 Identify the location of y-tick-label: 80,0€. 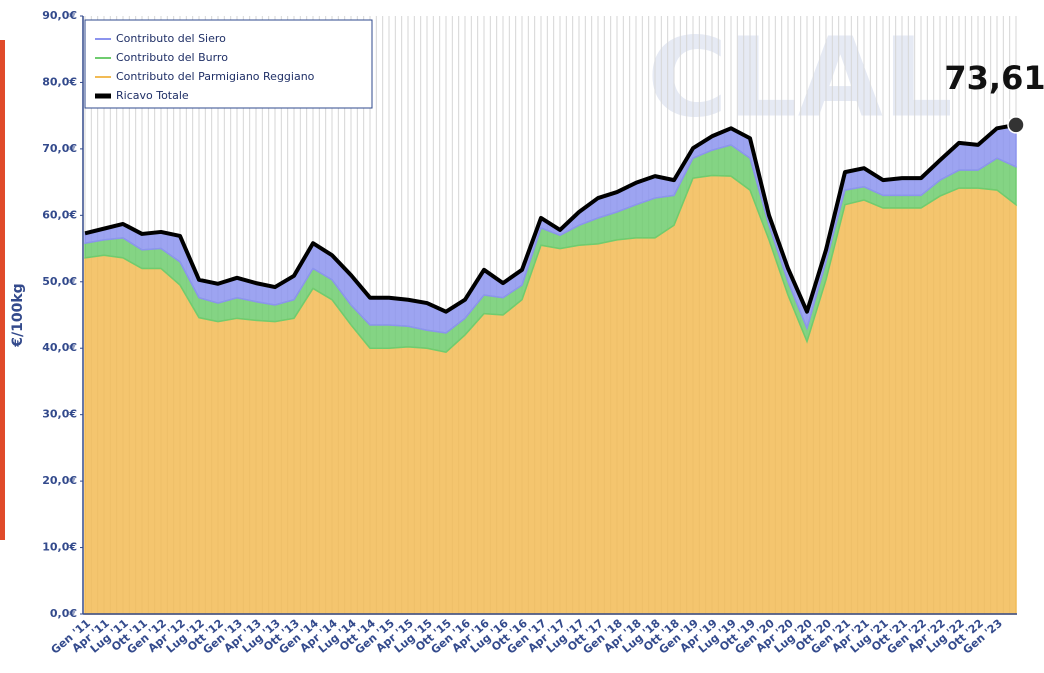
(59, 81).